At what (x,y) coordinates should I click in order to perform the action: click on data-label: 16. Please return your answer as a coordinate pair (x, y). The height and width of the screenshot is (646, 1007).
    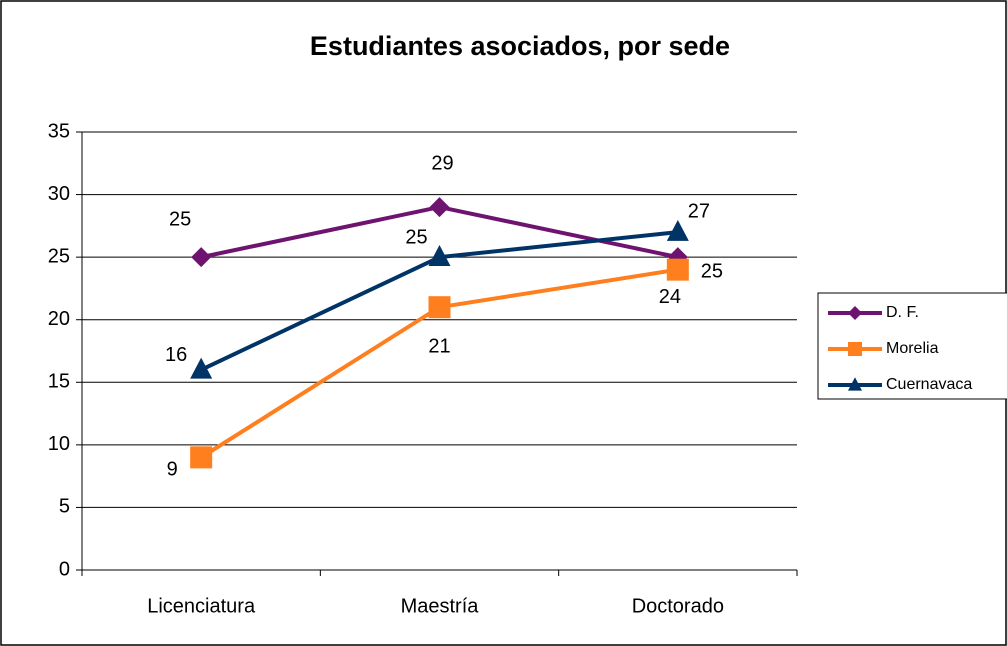
    Looking at the image, I should click on (176, 355).